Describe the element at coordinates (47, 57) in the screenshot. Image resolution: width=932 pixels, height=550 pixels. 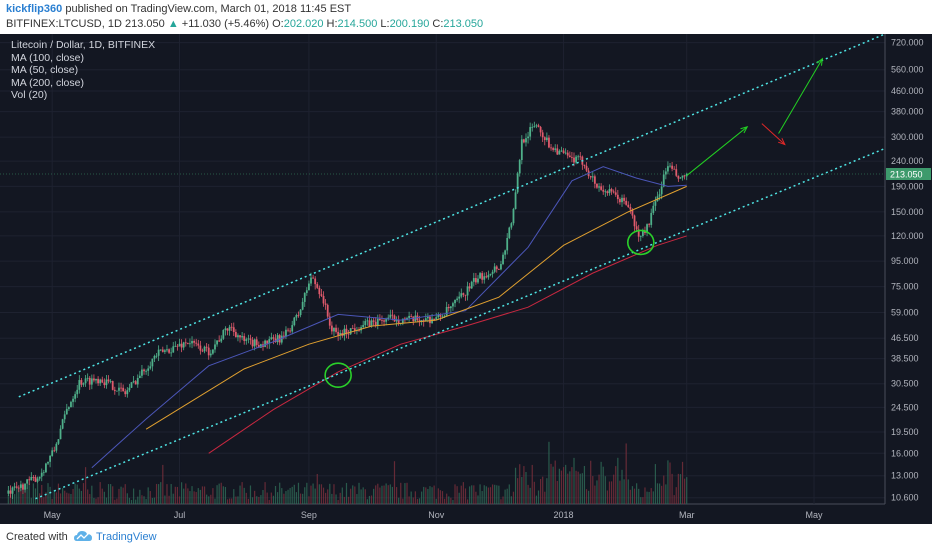
I see `legend-ma100: MA (100, close)` at that location.